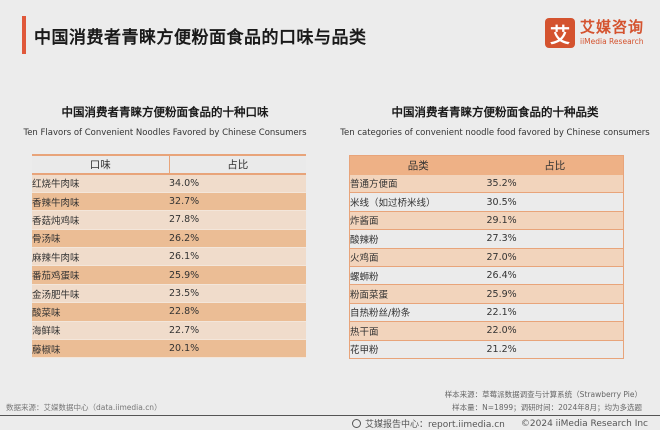 The height and width of the screenshot is (430, 660). I want to click on flavor-name: 金汤肥牛味, so click(100, 294).